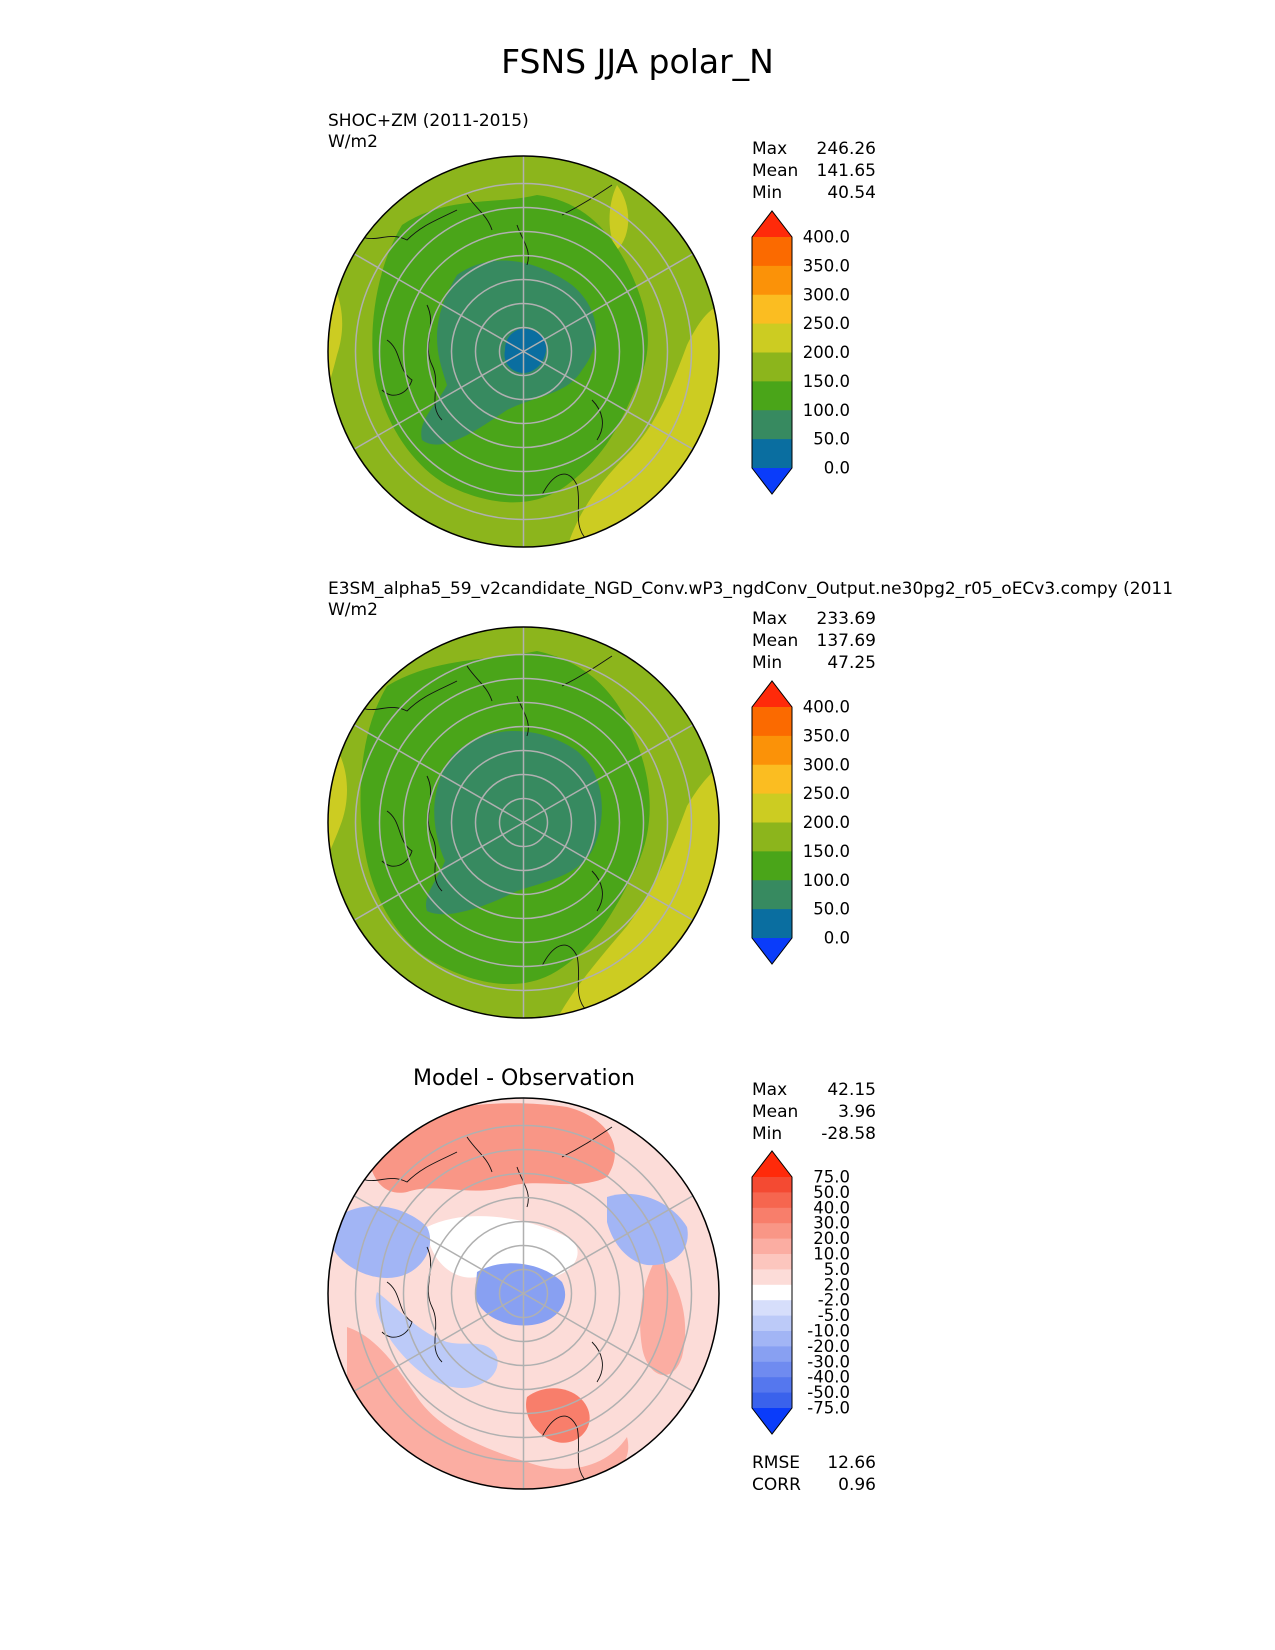  I want to click on stat-mean: 137.69, so click(846, 641).